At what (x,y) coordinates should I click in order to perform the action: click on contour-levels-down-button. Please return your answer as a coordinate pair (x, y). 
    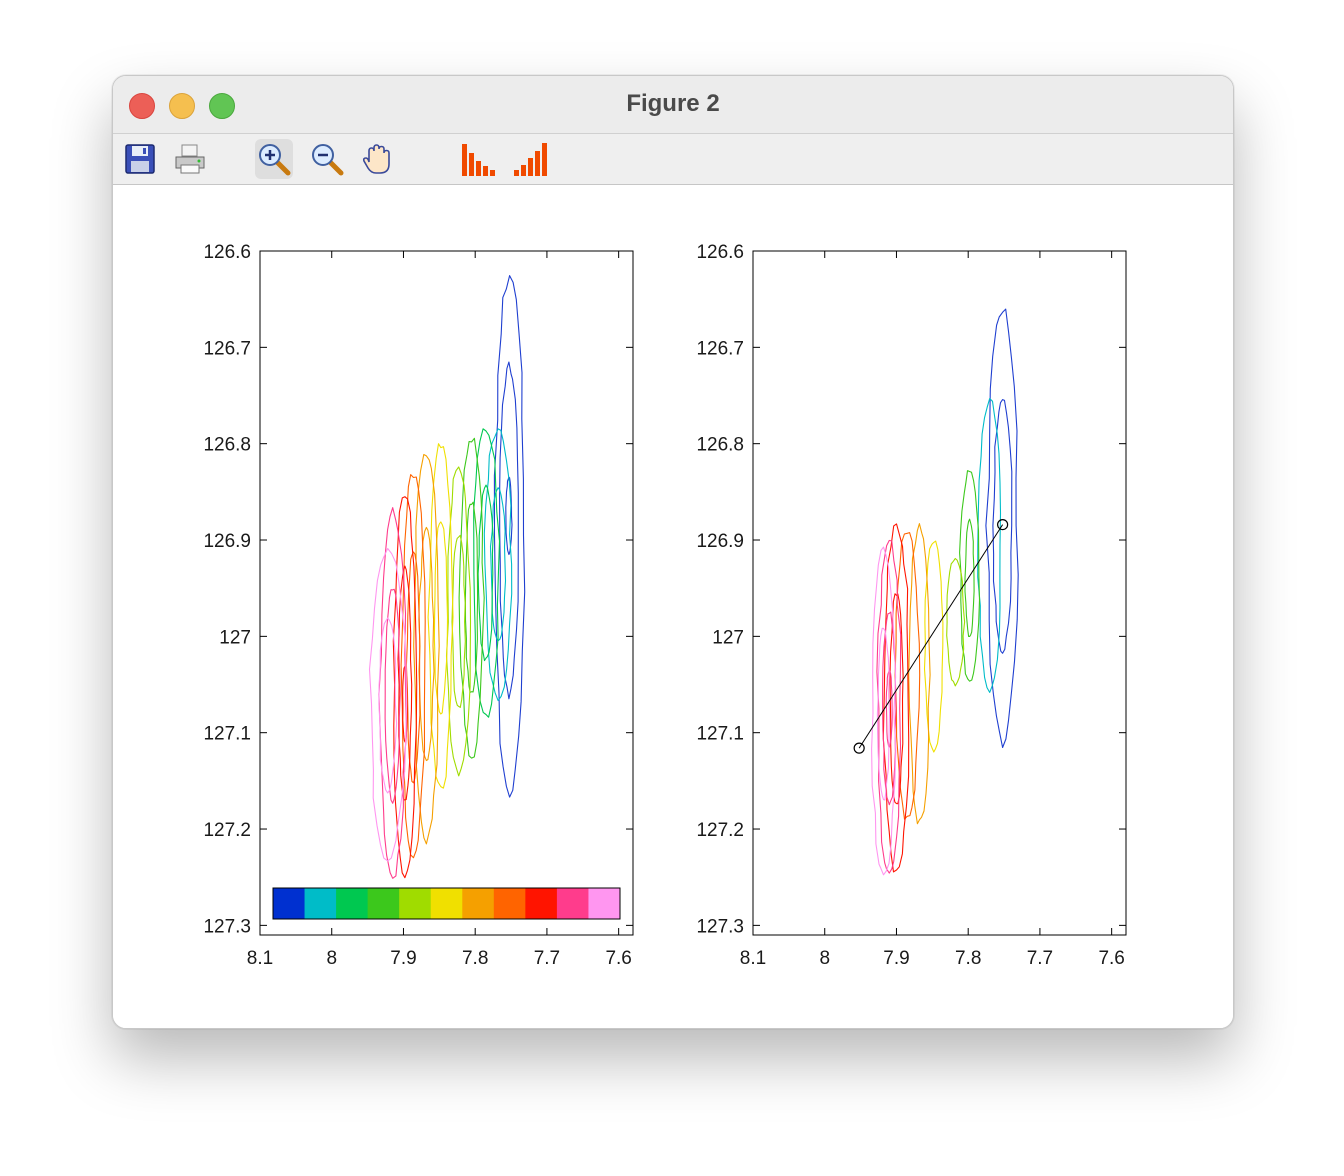
    Looking at the image, I should click on (478, 159).